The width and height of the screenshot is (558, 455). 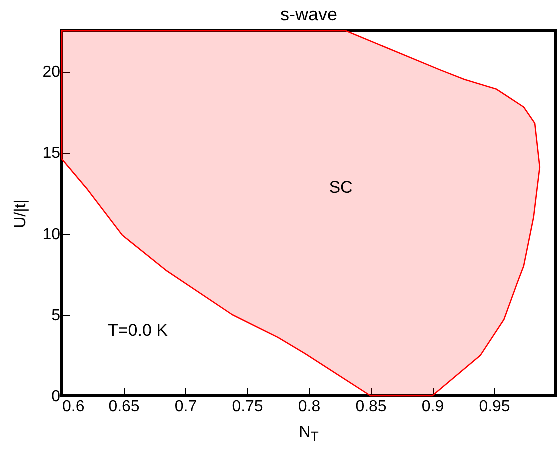 I want to click on x-tick-label: 0.95, so click(x=494, y=407).